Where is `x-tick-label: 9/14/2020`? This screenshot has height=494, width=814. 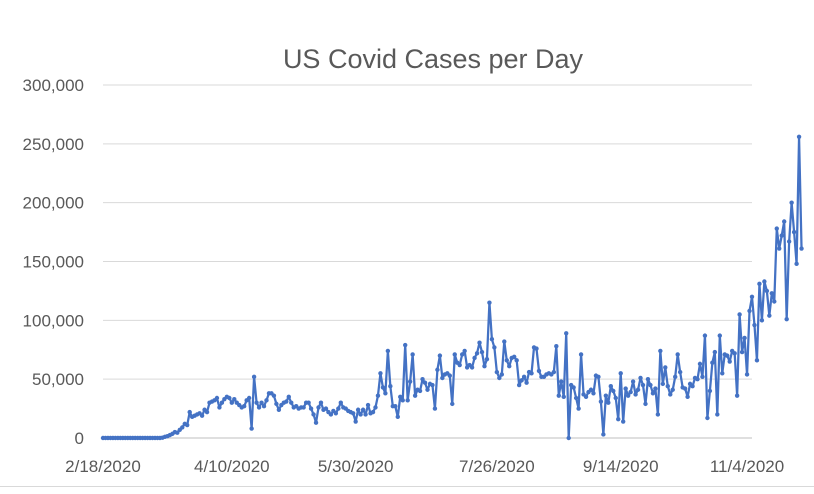
x-tick-label: 9/14/2020 is located at coordinates (621, 466).